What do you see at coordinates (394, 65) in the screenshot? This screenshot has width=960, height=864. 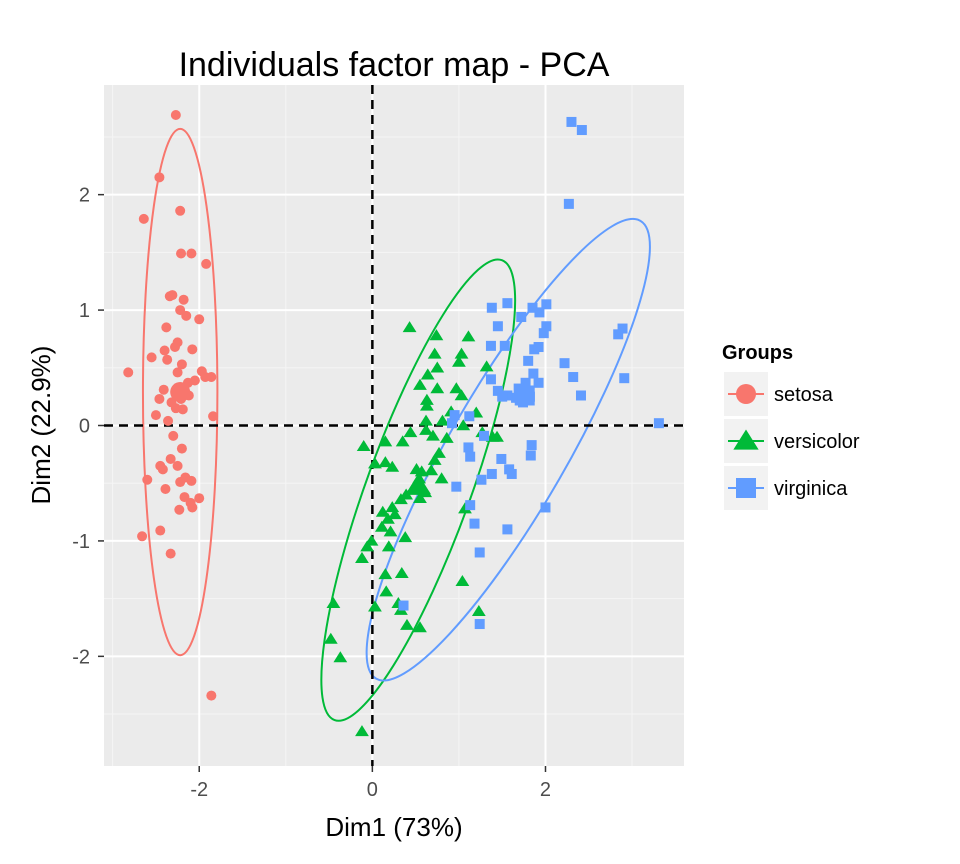 I see `chart-title: Individuals factor map - PCA` at bounding box center [394, 65].